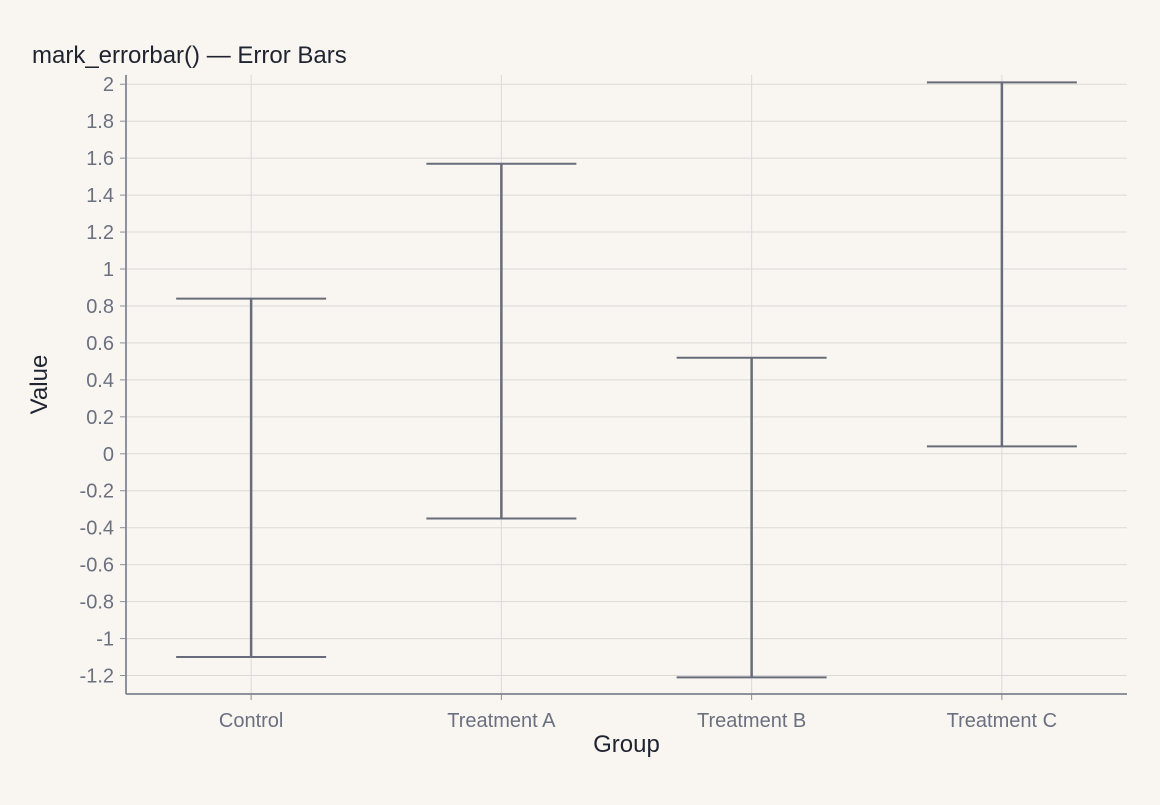 This screenshot has height=805, width=1160. I want to click on y-tick-label: 1.8, so click(100, 122).